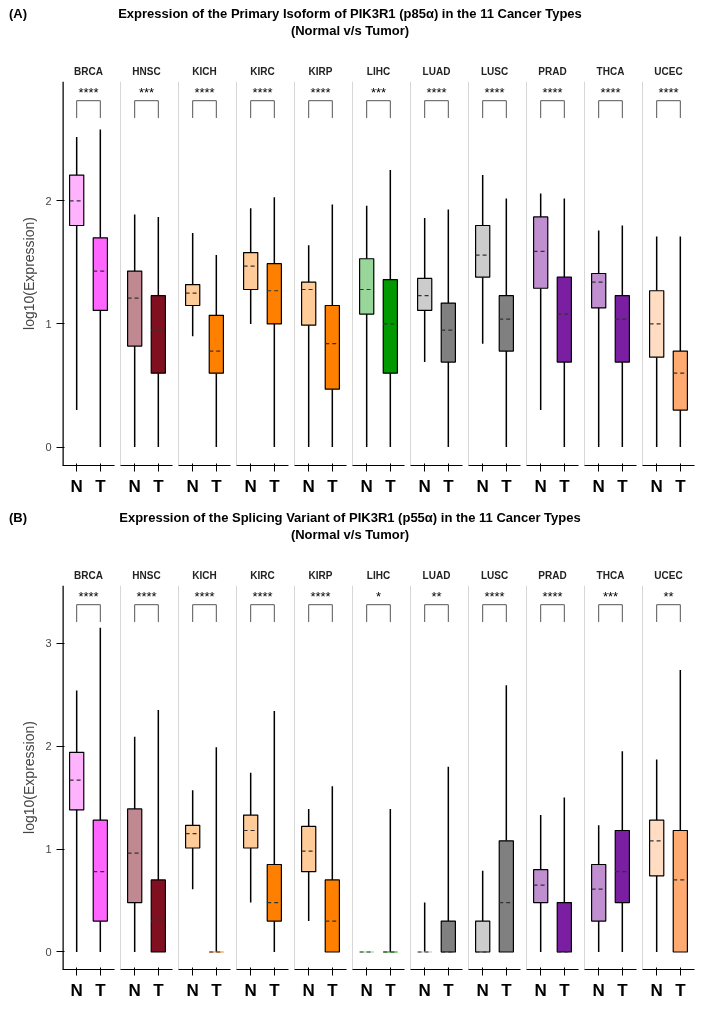 This screenshot has width=709, height=1034. I want to click on text: Expression of the Splicing Variant of PIK3R1 (p55α) in the 11 Cancer Types, so click(350, 517).